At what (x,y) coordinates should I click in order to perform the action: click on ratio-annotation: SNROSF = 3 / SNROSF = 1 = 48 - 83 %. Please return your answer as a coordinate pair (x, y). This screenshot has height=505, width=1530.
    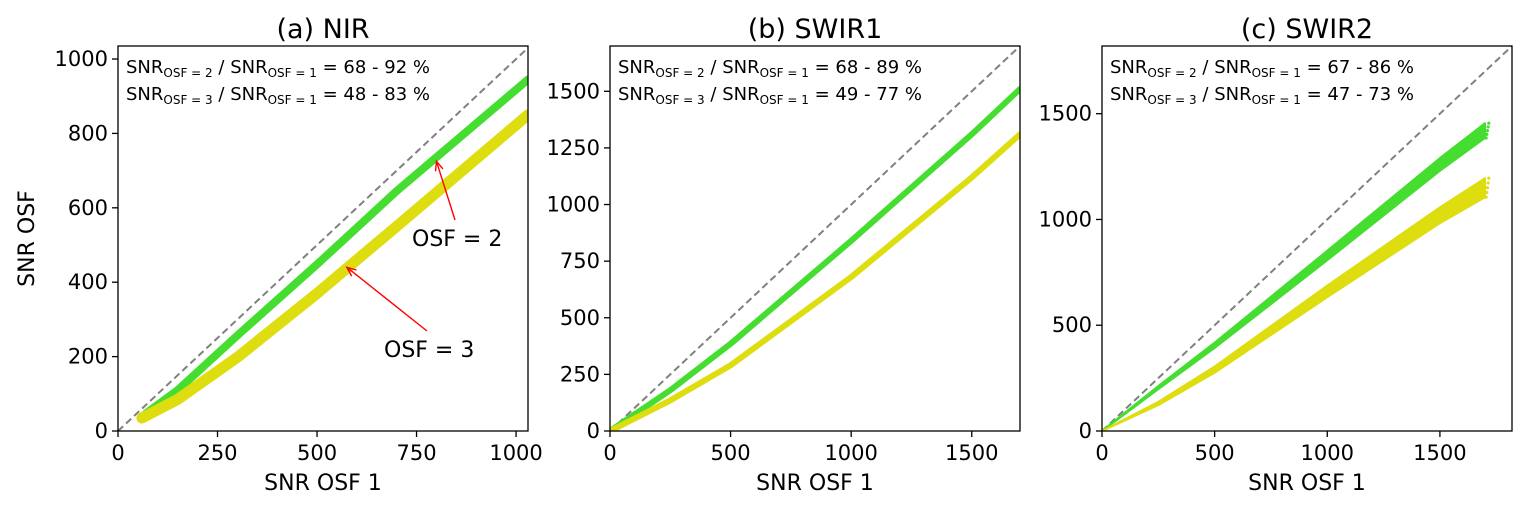
    Looking at the image, I should click on (278, 95).